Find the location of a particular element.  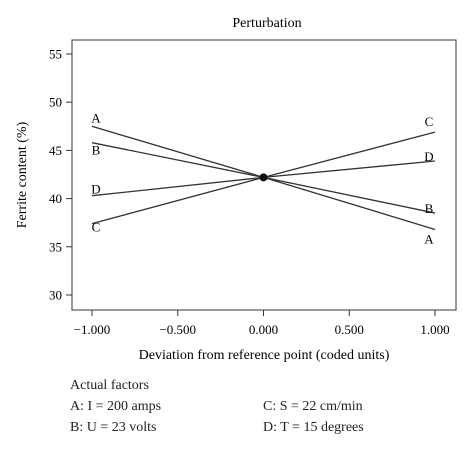

actual-factors-heading: Actual factors is located at coordinates (109, 385).